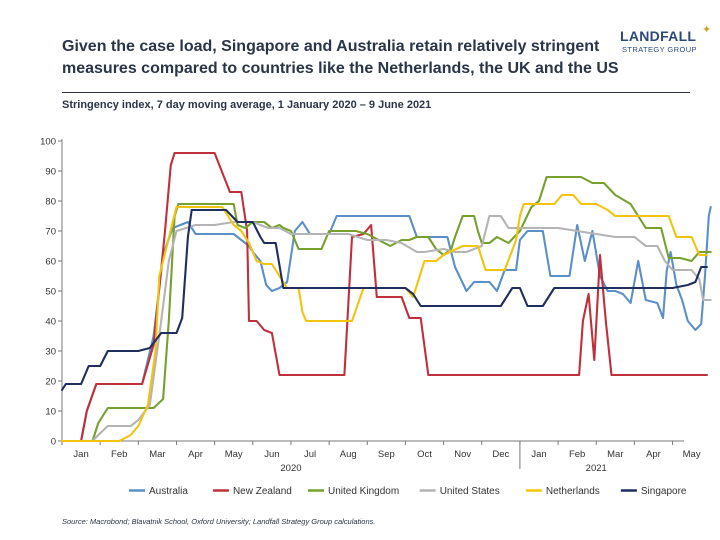 The height and width of the screenshot is (540, 720). Describe the element at coordinates (50, 202) in the screenshot. I see `y-tick-label: 80` at that location.